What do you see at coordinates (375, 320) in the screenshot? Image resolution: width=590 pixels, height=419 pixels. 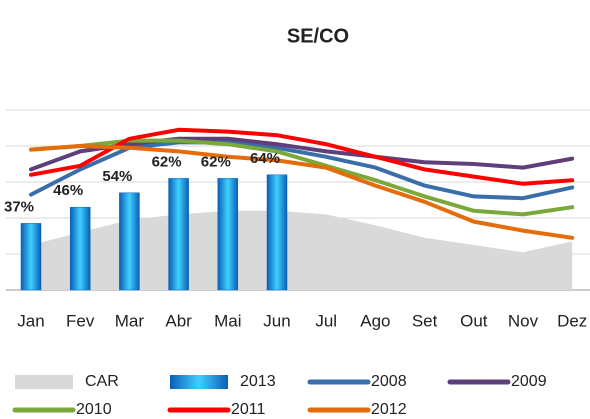 I see `x-tick-label: Ago` at bounding box center [375, 320].